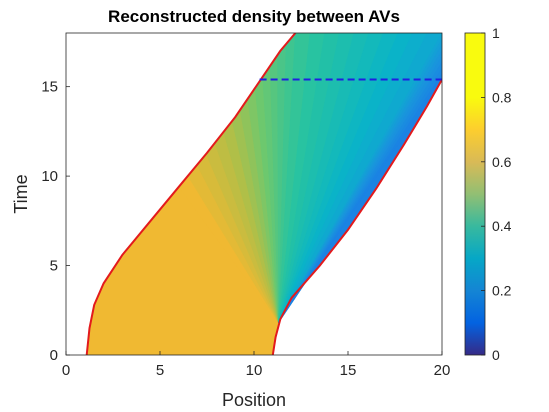 The image size is (549, 412). What do you see at coordinates (66, 370) in the screenshot?
I see `x-tick-label: 0` at bounding box center [66, 370].